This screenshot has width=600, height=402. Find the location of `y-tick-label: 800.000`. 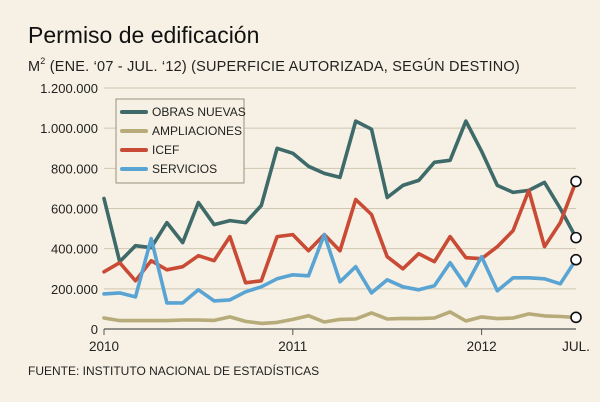

y-tick-label: 800.000 is located at coordinates (74, 168).